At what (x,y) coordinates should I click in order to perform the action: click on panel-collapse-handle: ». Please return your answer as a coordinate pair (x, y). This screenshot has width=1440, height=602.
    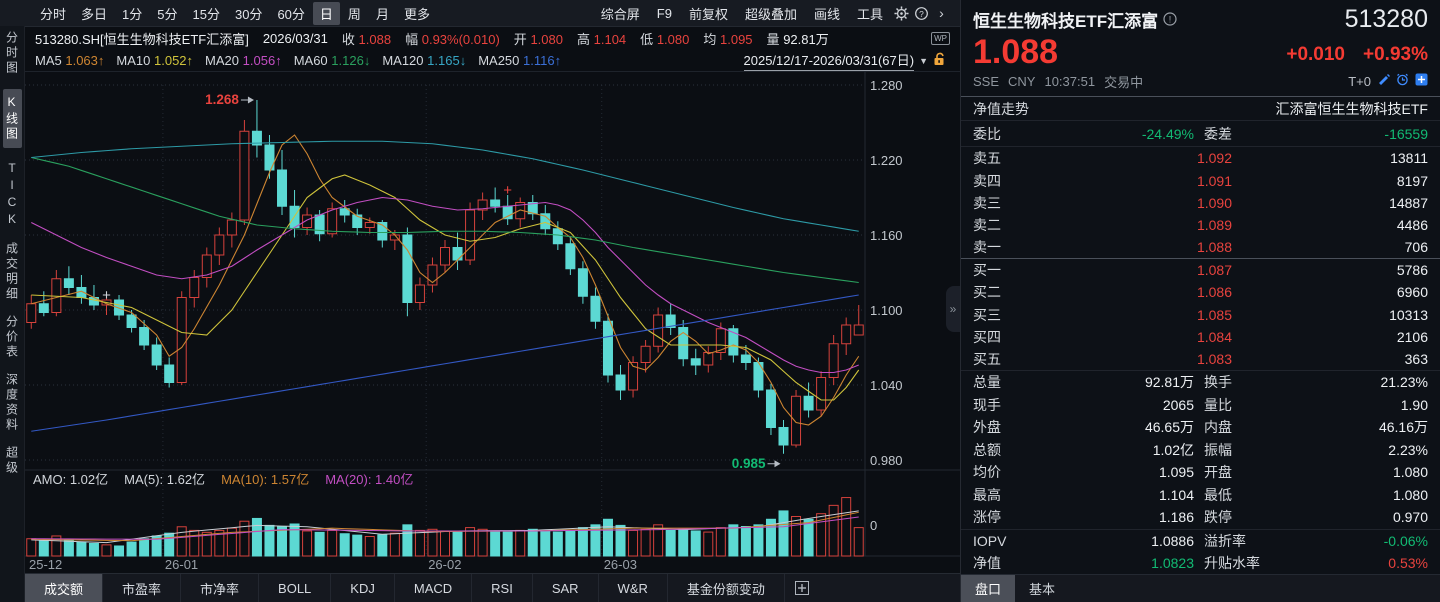
    Looking at the image, I should click on (953, 309).